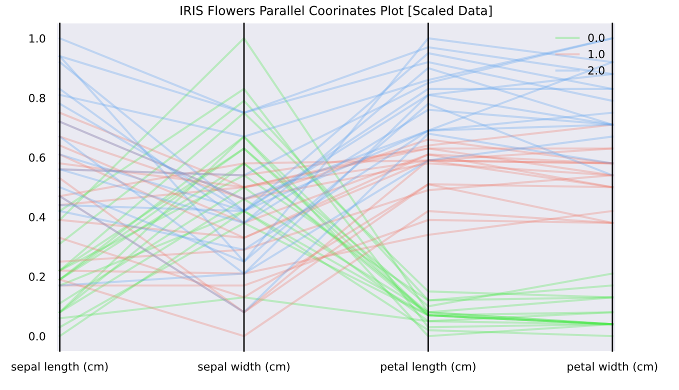 This screenshot has height=390, width=679. I want to click on x-tick-label: sepal width (cm), so click(244, 367).